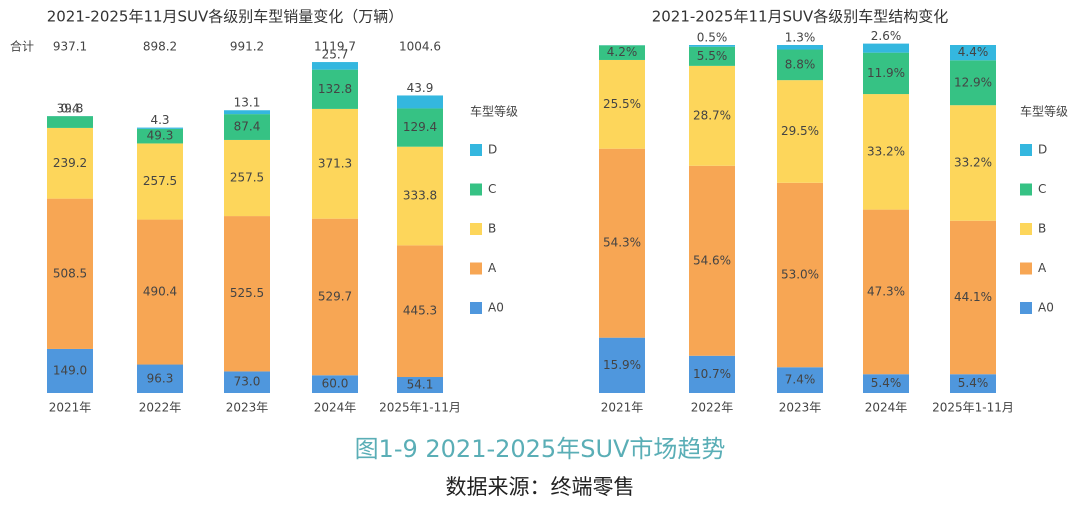 The width and height of the screenshot is (1080, 505). Describe the element at coordinates (420, 408) in the screenshot. I see `x-tick-label: 2025年1-11月` at that location.